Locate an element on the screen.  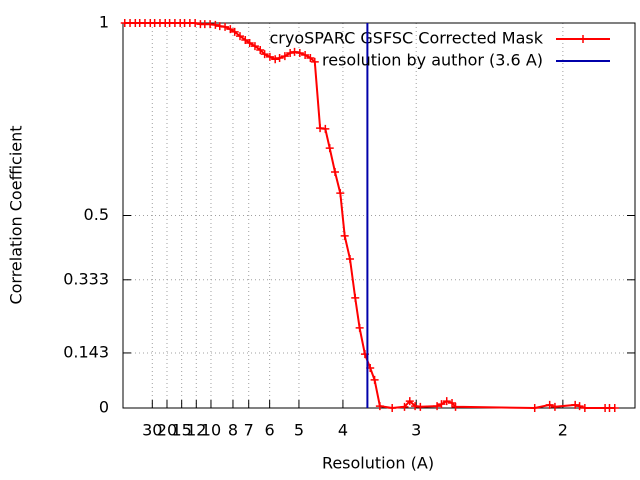
y-tick-label: 0.5 is located at coordinates (96, 214).